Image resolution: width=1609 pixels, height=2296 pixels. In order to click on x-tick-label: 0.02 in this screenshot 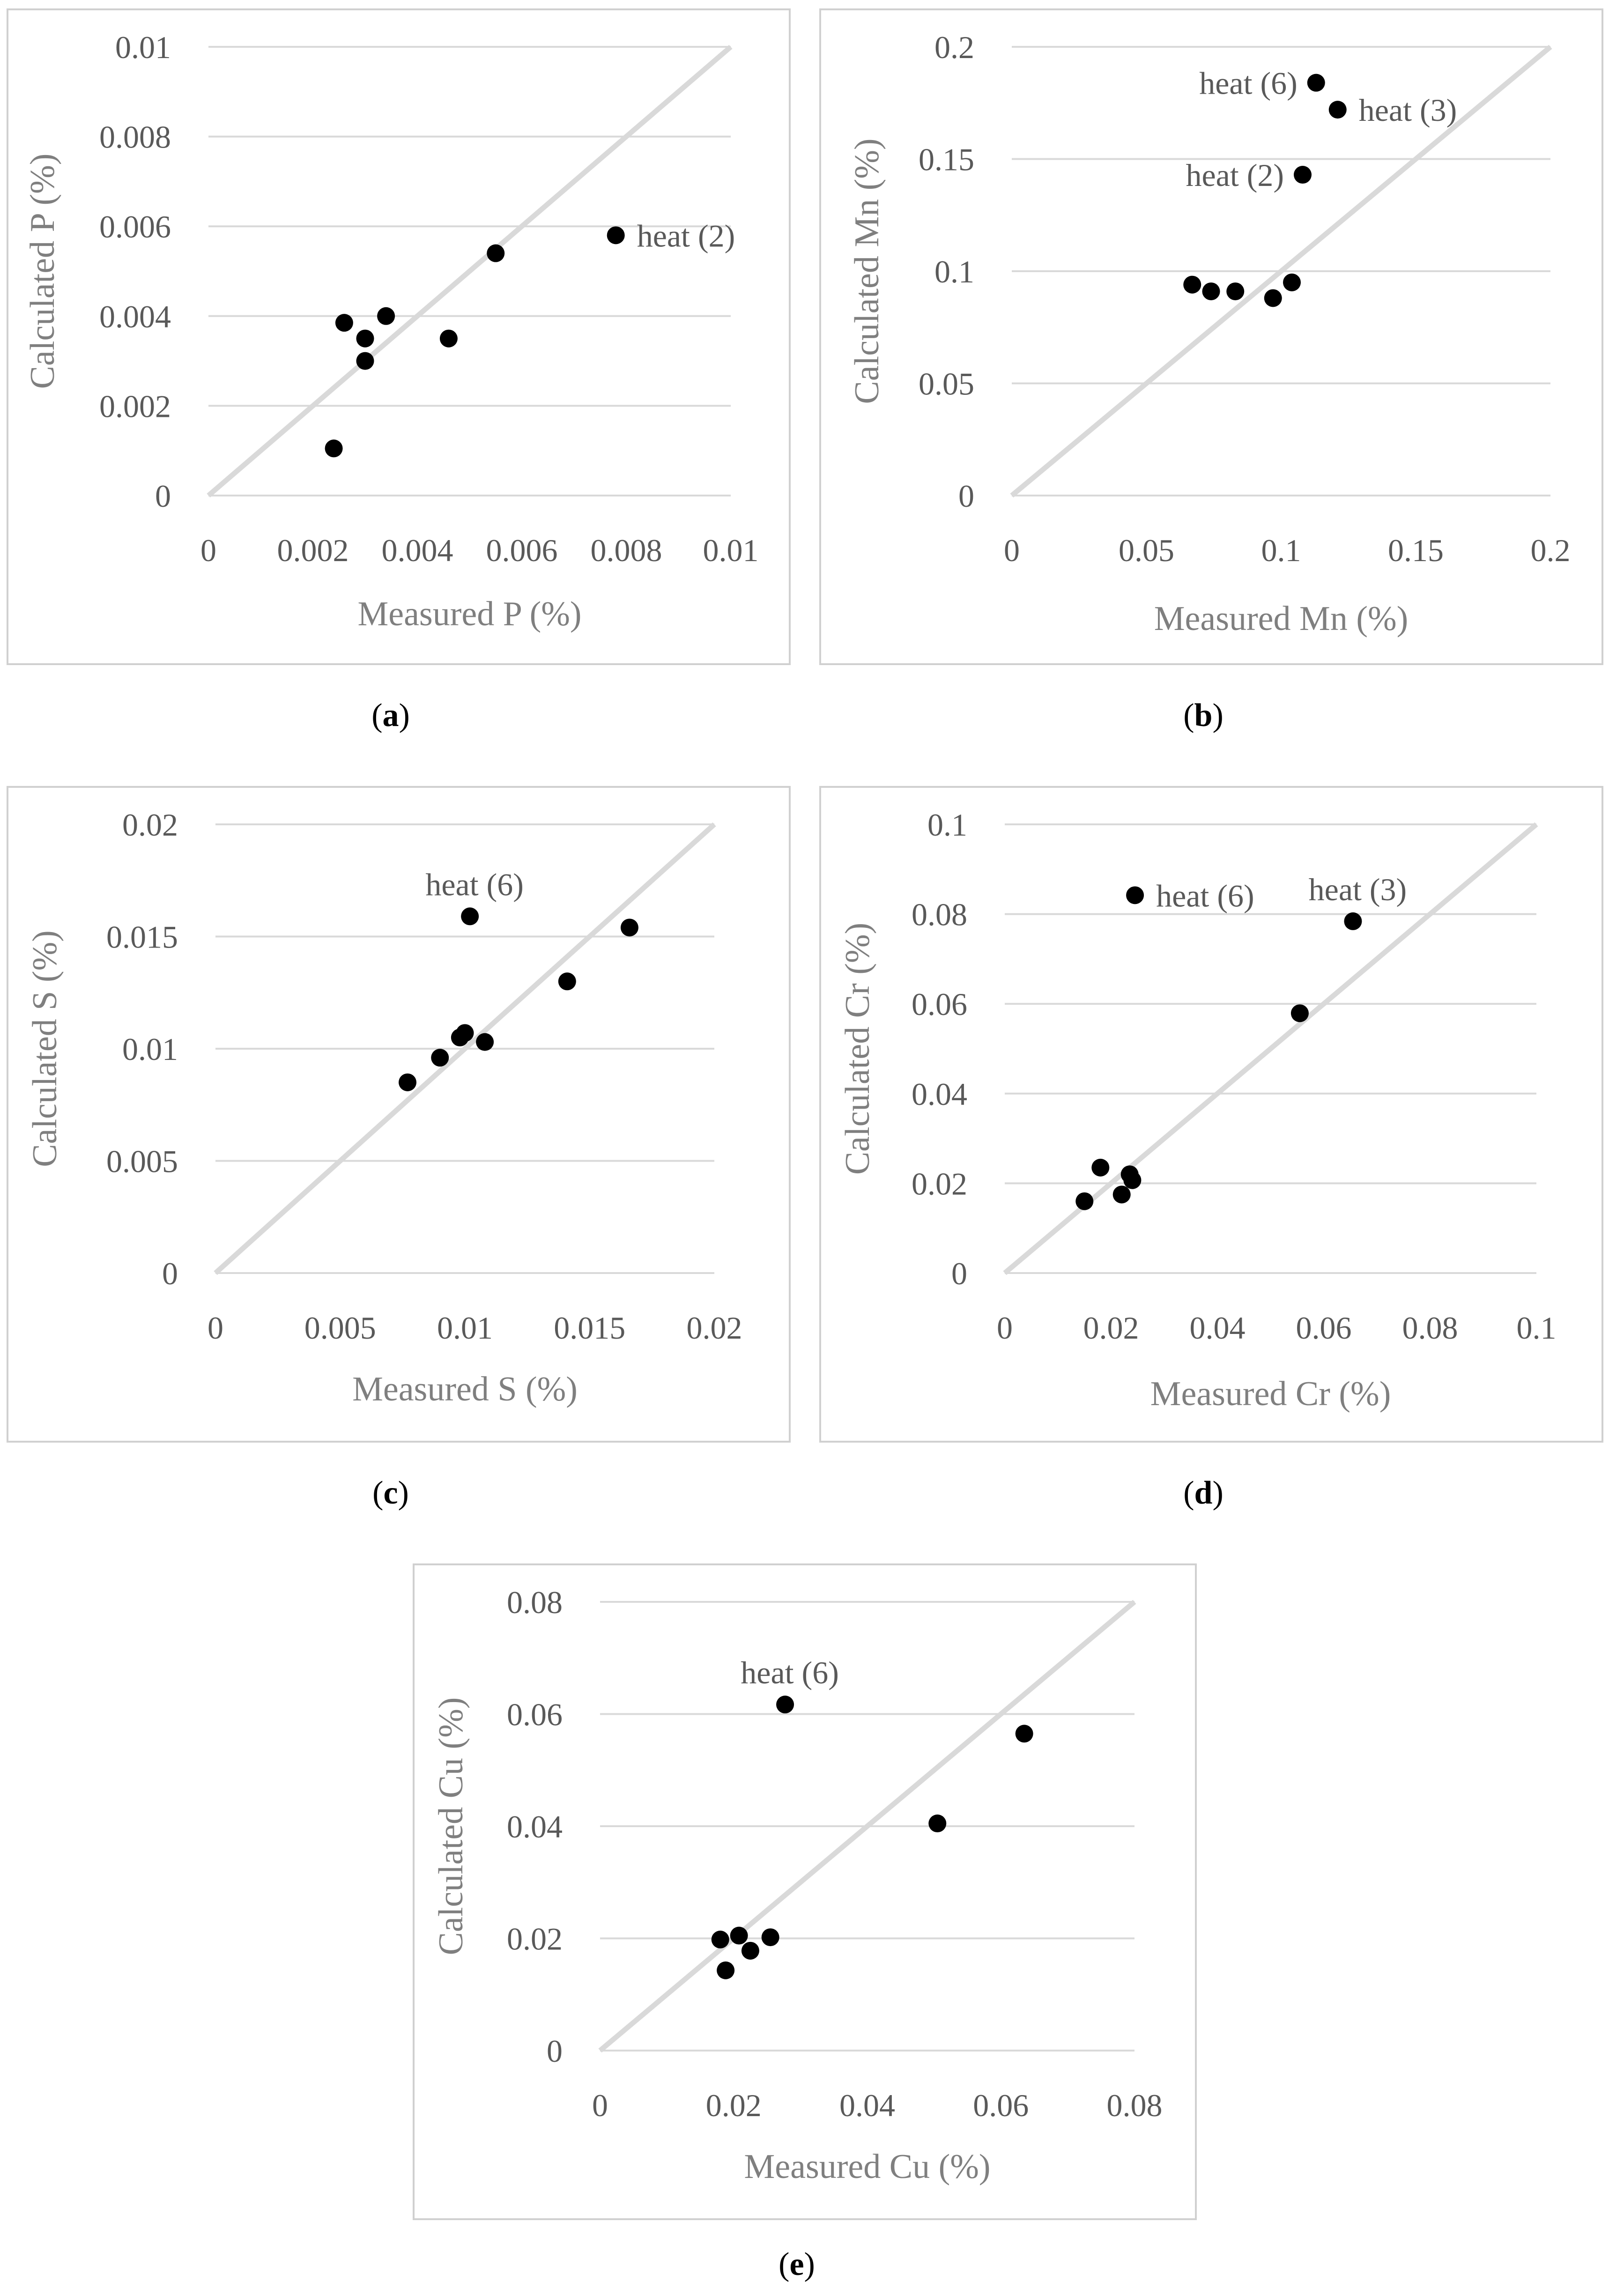, I will do `click(714, 1328)`.